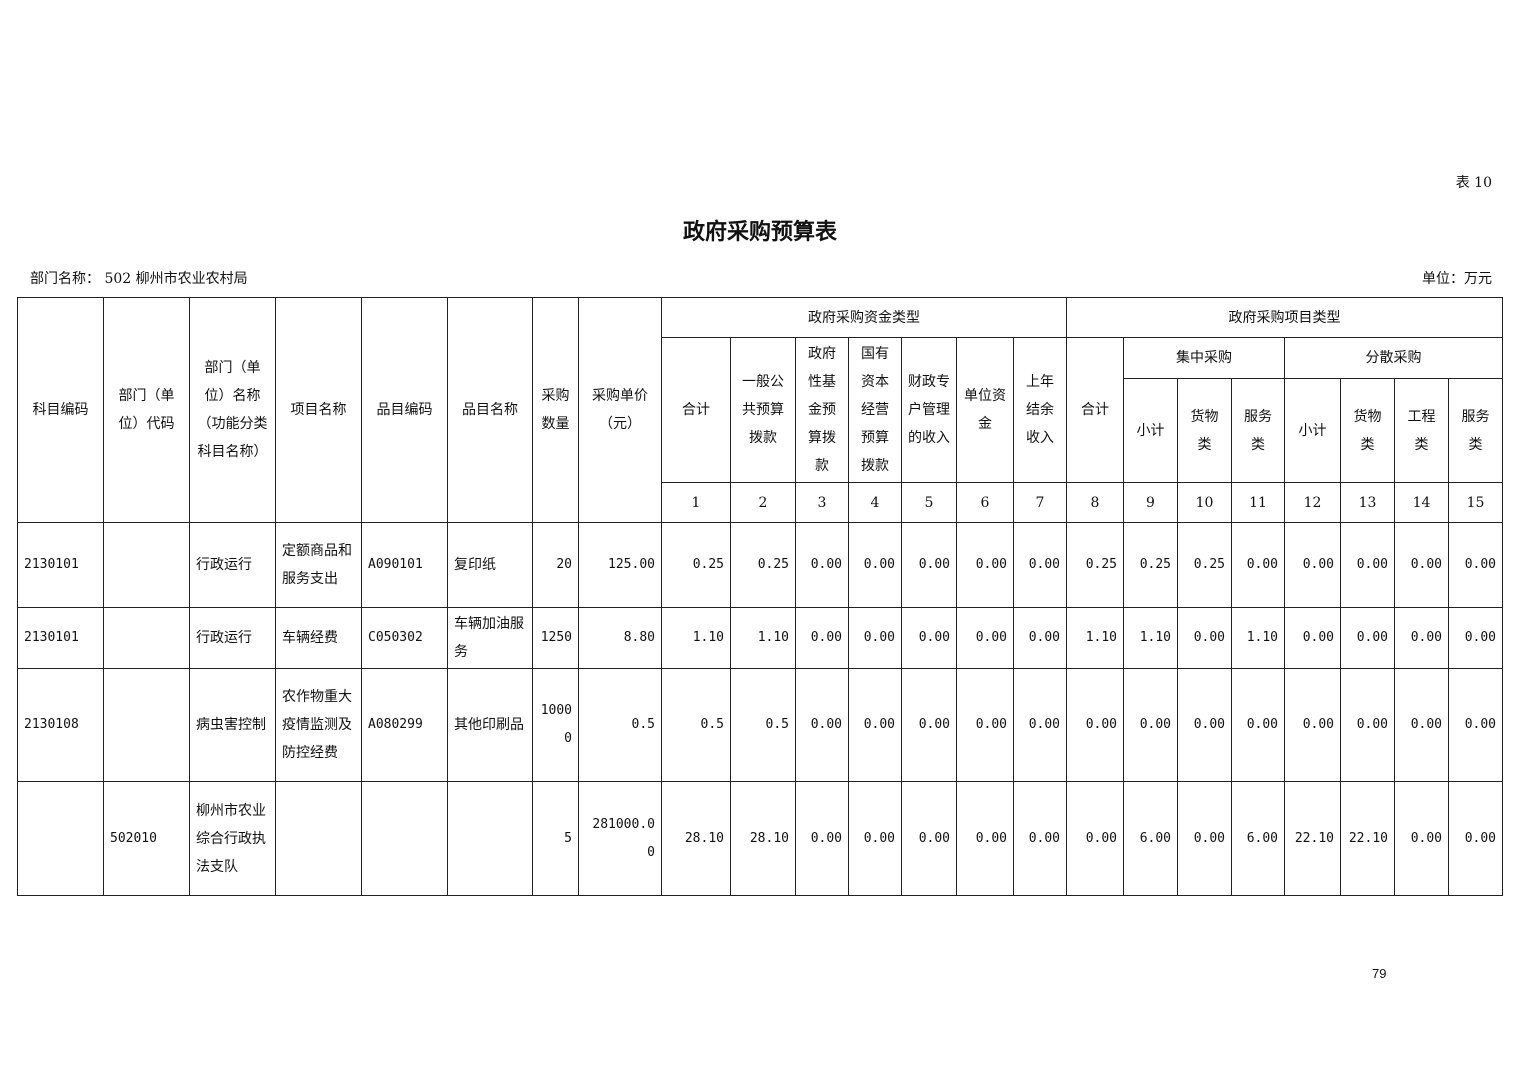 The height and width of the screenshot is (1074, 1520). What do you see at coordinates (929, 410) in the screenshot?
I see `fund-col-header: 财政专户管理的收入` at bounding box center [929, 410].